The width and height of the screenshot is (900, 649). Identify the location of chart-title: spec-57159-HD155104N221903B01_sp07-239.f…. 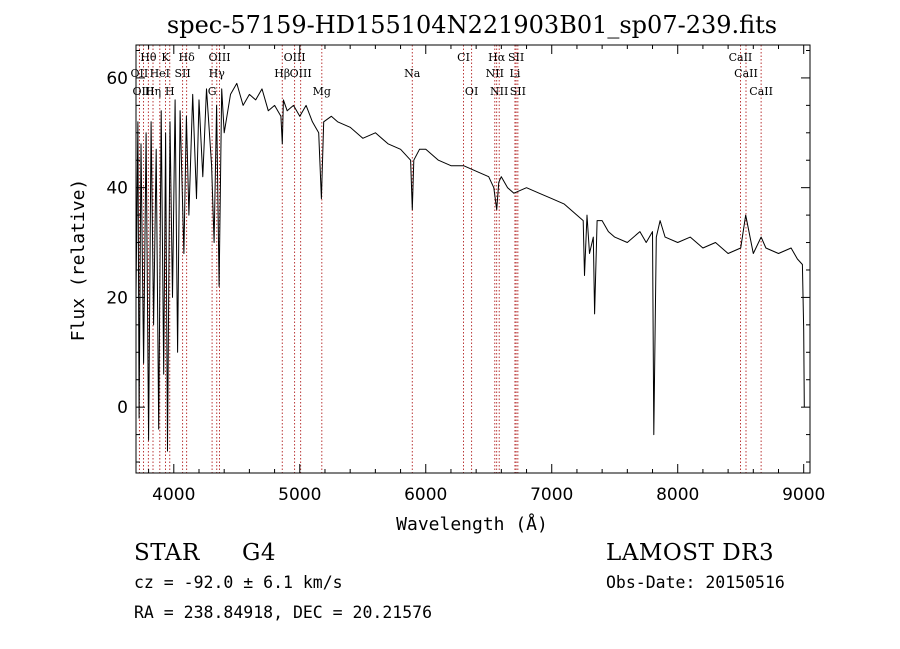
(472, 25).